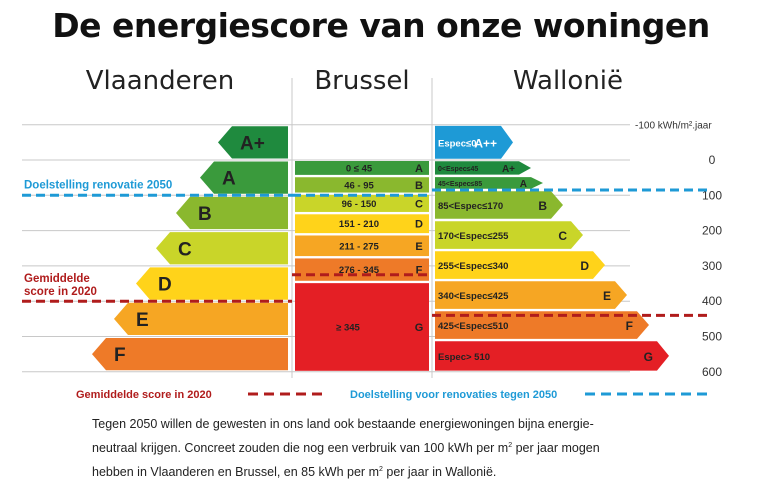  What do you see at coordinates (485, 143) in the screenshot?
I see `wa-bar-label: A++` at bounding box center [485, 143].